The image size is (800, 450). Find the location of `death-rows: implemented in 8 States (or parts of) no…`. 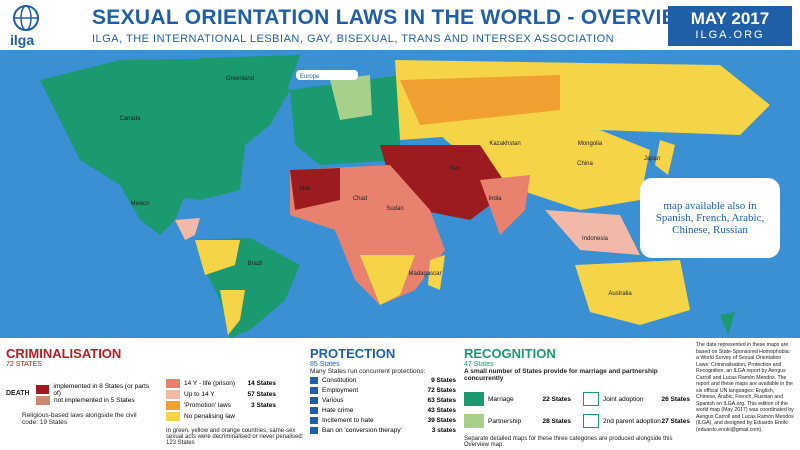

death-rows: implemented in 8 States (or parts of) no… is located at coordinates (95, 394).